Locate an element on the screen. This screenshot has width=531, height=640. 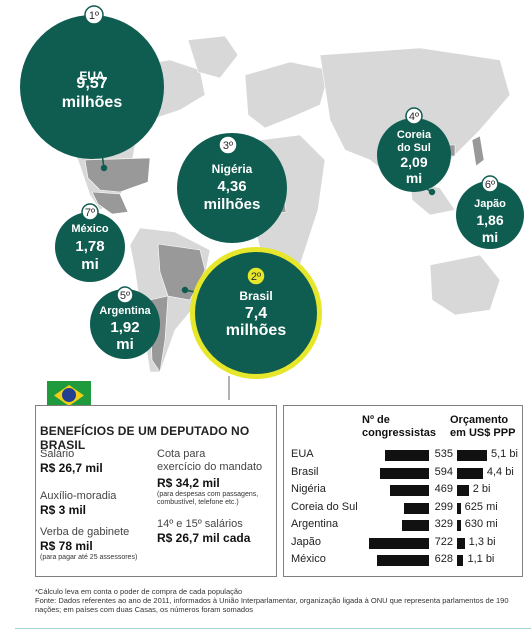
bubble-value: 9,57 is located at coordinates (91, 83).